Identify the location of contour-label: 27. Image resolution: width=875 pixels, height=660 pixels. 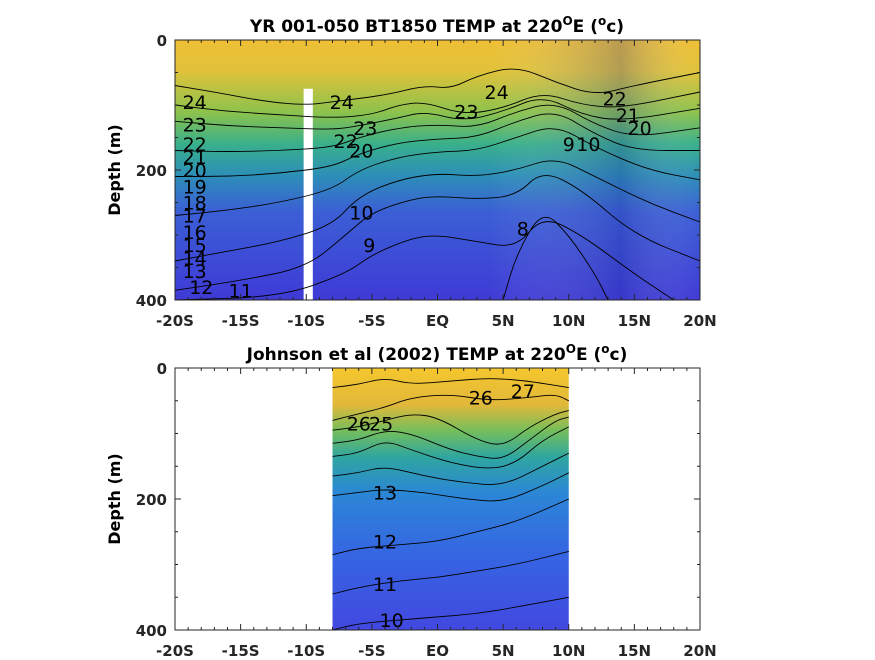
(523, 392).